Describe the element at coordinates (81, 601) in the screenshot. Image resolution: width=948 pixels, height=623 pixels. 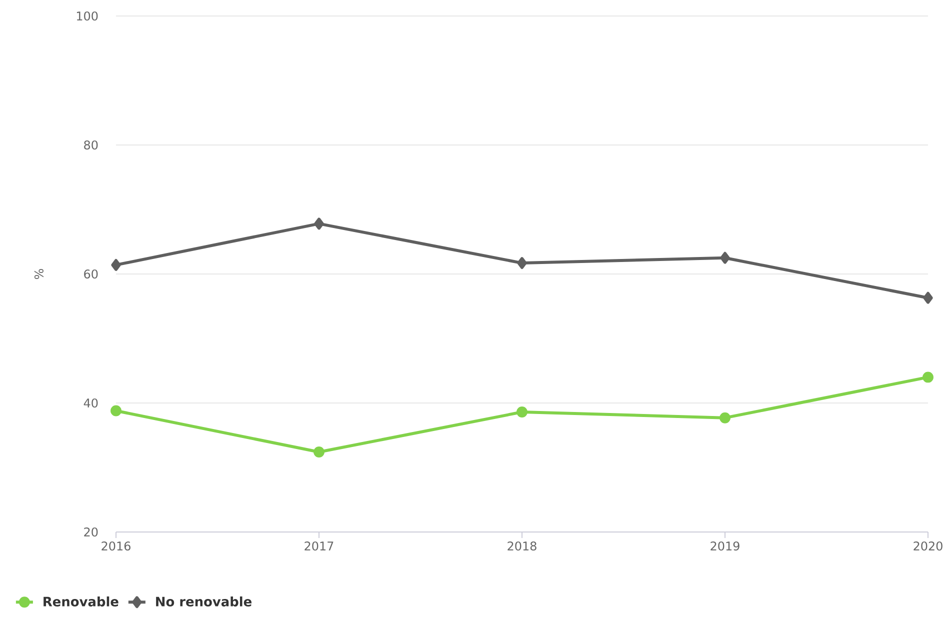
I see `legend-label: Renovable` at that location.